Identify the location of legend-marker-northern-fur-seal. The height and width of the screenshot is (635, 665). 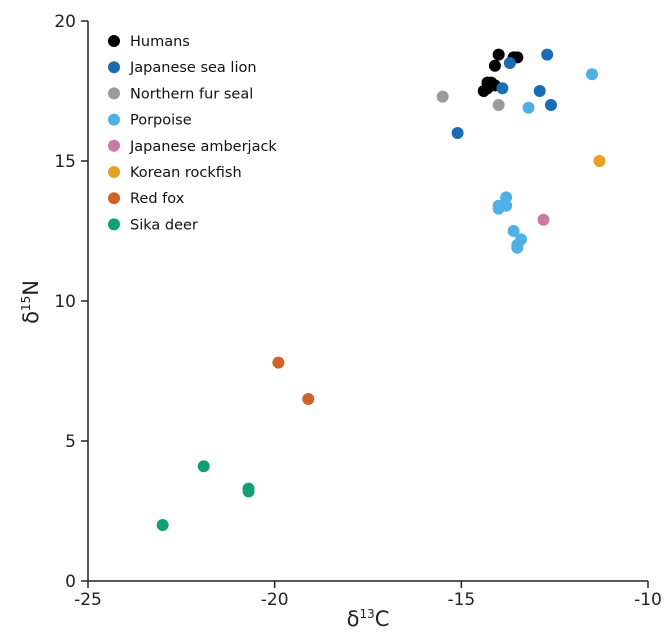
(114, 93).